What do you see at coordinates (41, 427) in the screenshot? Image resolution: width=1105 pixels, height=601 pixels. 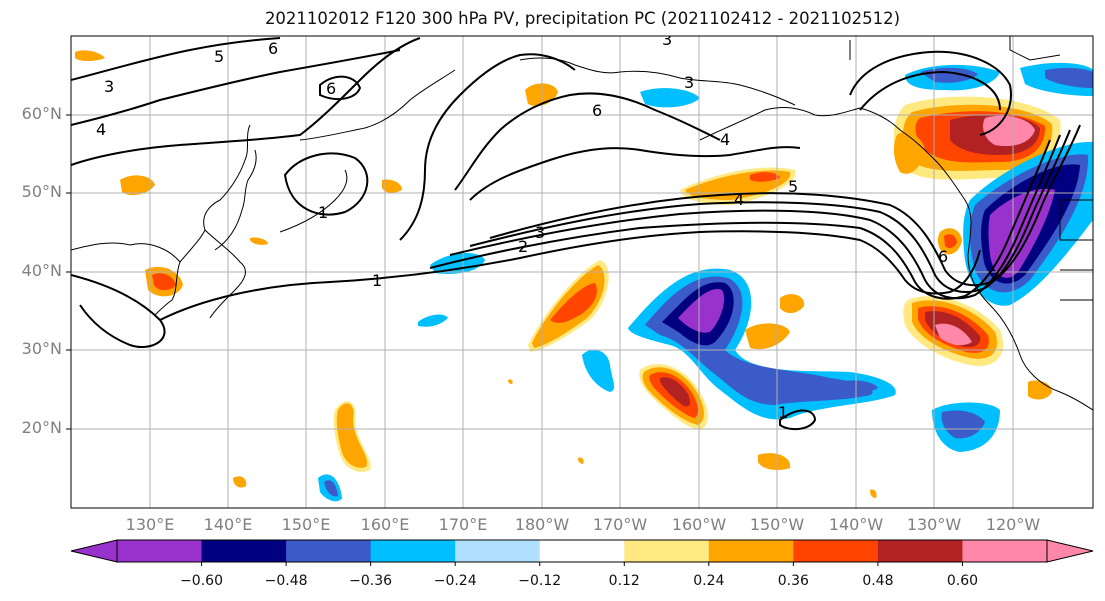 I see `lat-label-20n: 20°N` at bounding box center [41, 427].